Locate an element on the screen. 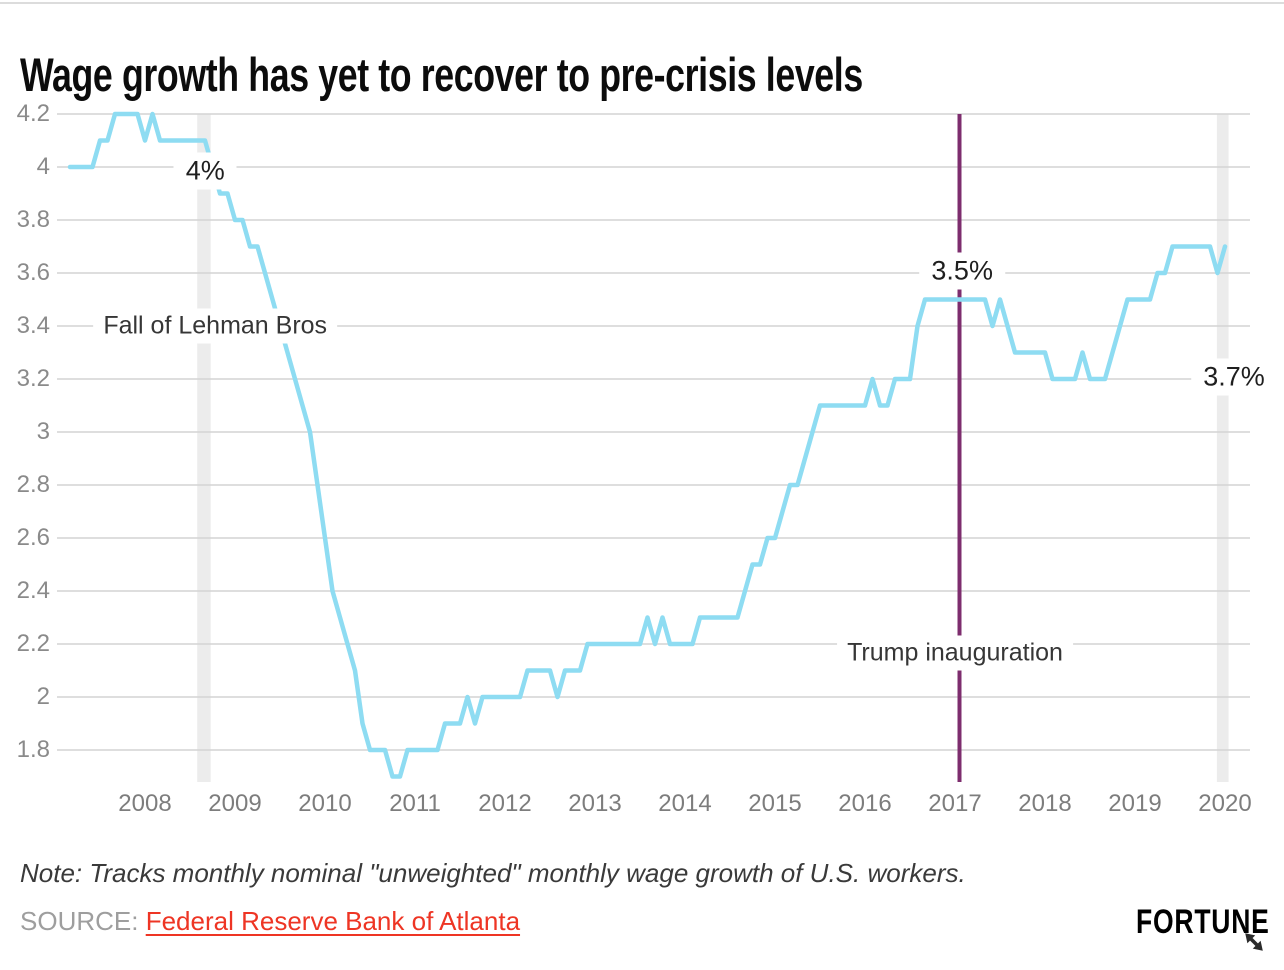 The width and height of the screenshot is (1284, 970). y-axis-tick-label: 3.4 is located at coordinates (33, 325).